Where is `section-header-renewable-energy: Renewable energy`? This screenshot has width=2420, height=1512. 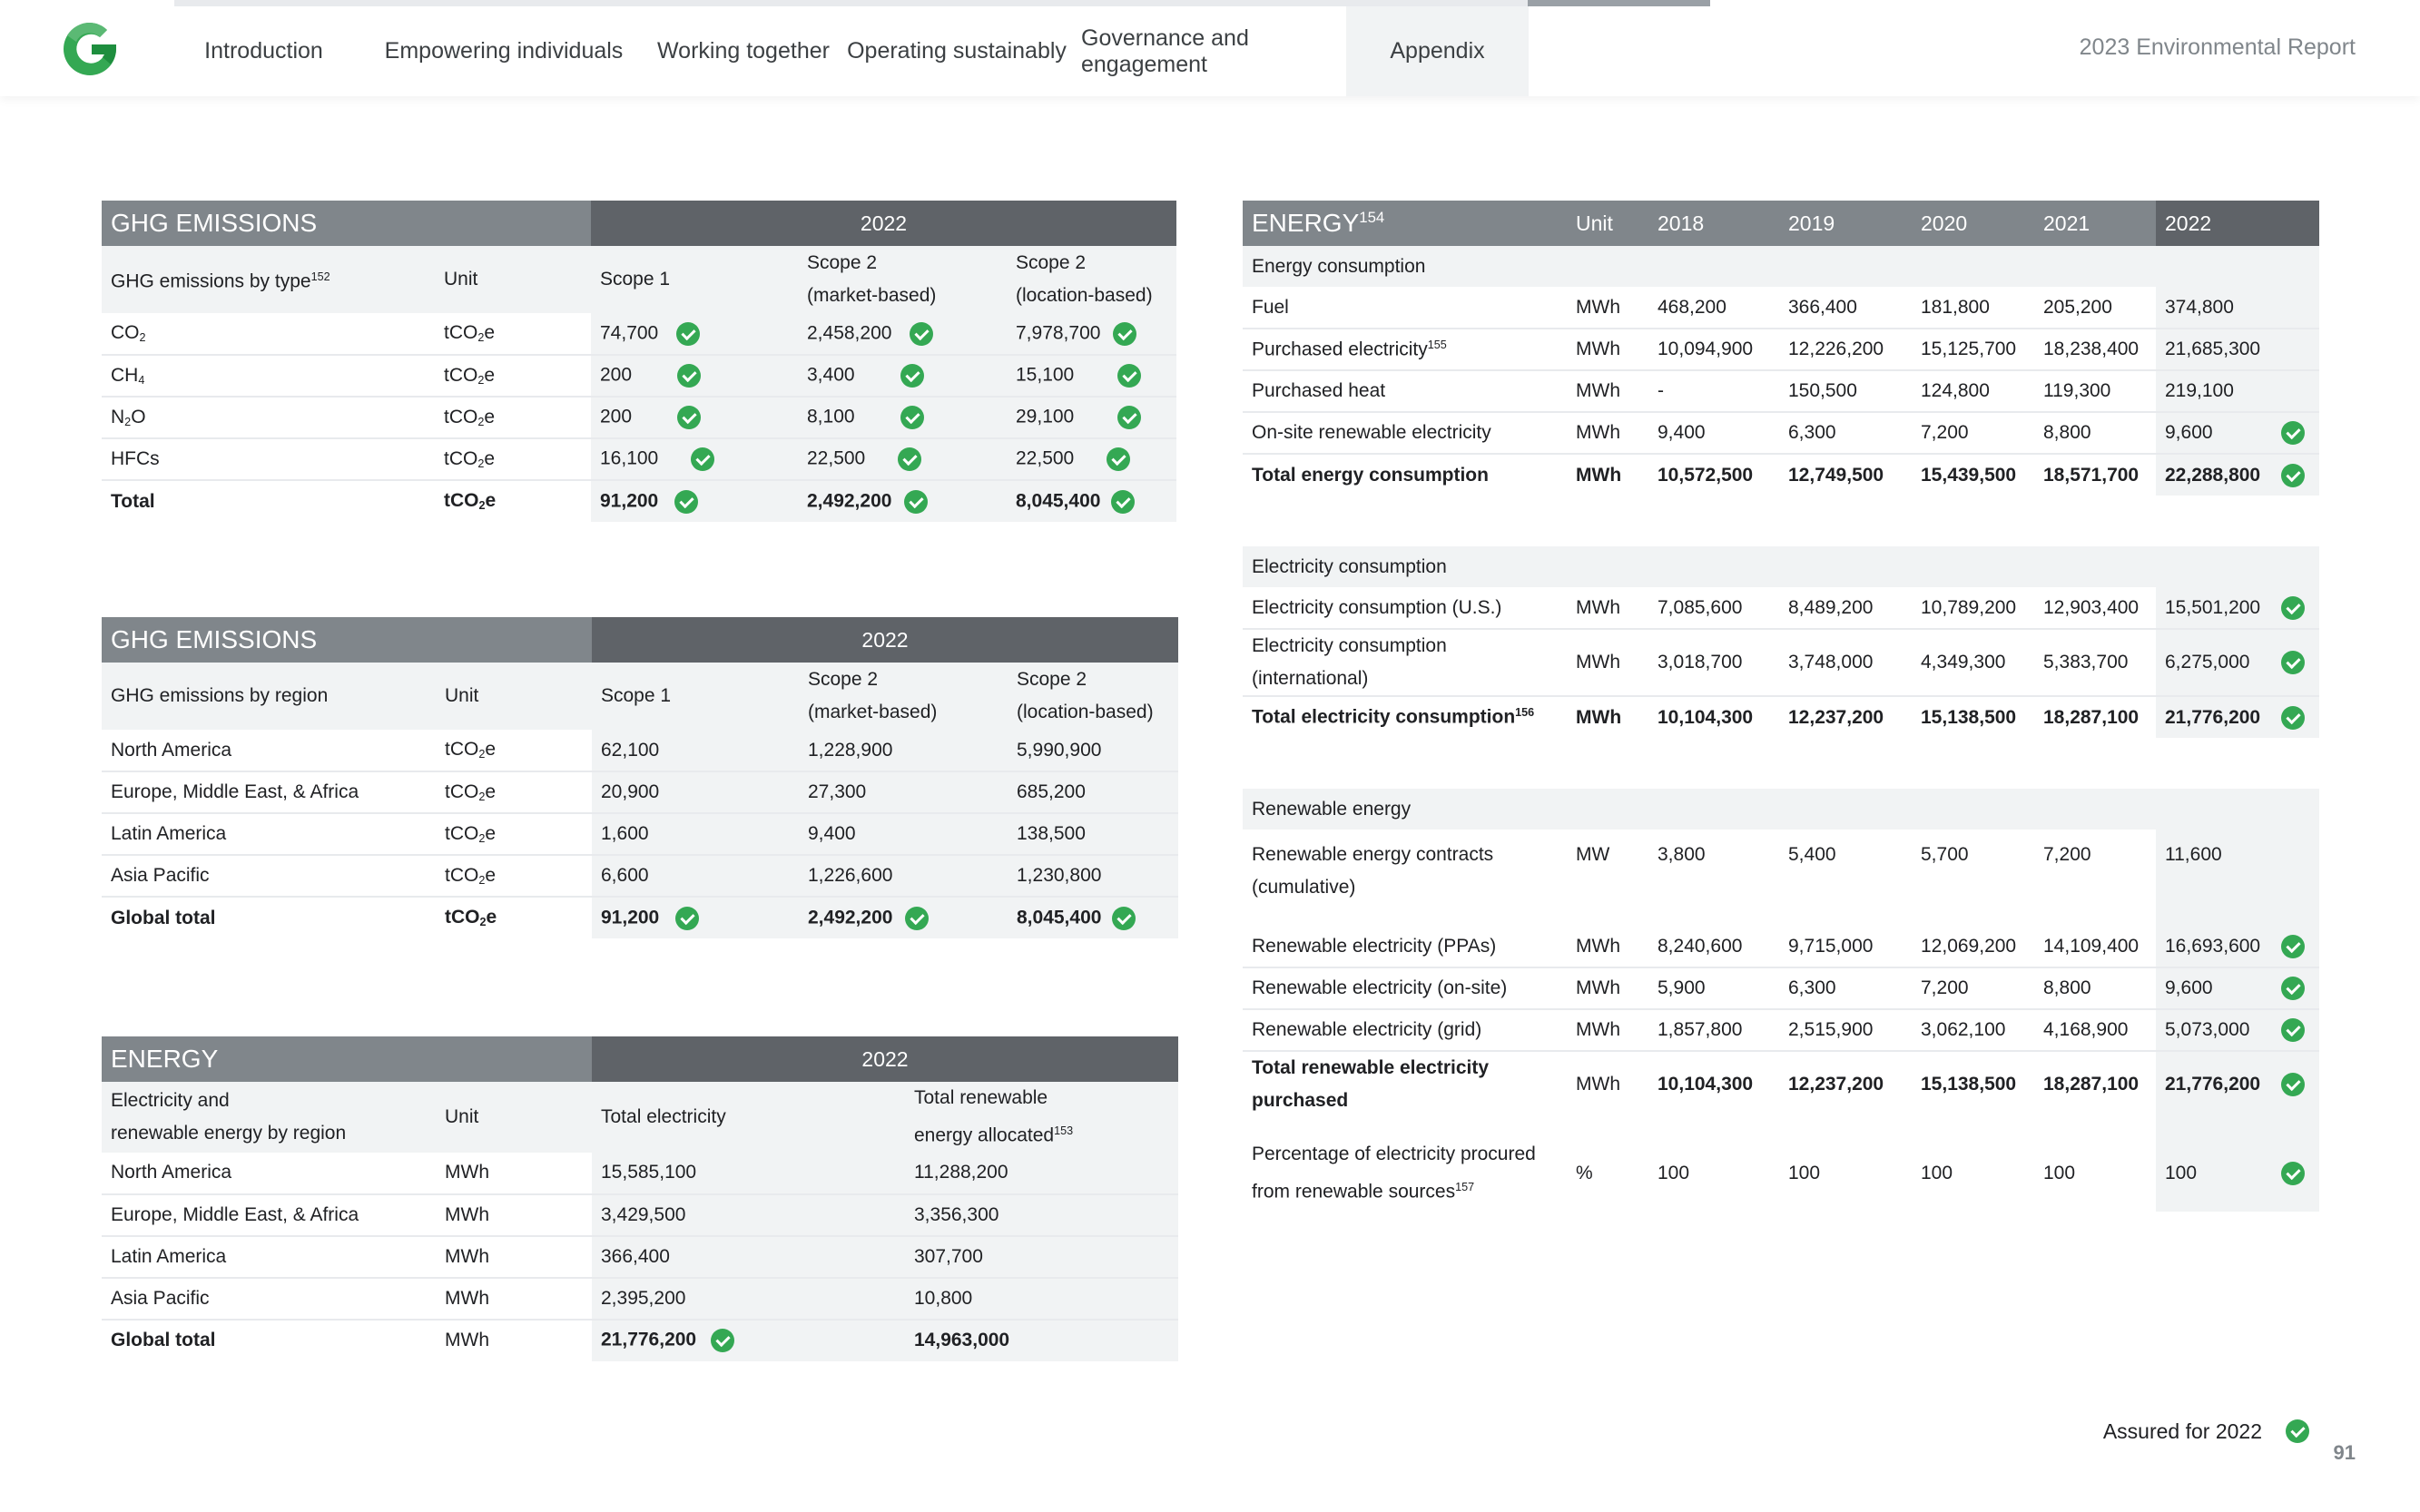 section-header-renewable-energy: Renewable energy is located at coordinates (1782, 809).